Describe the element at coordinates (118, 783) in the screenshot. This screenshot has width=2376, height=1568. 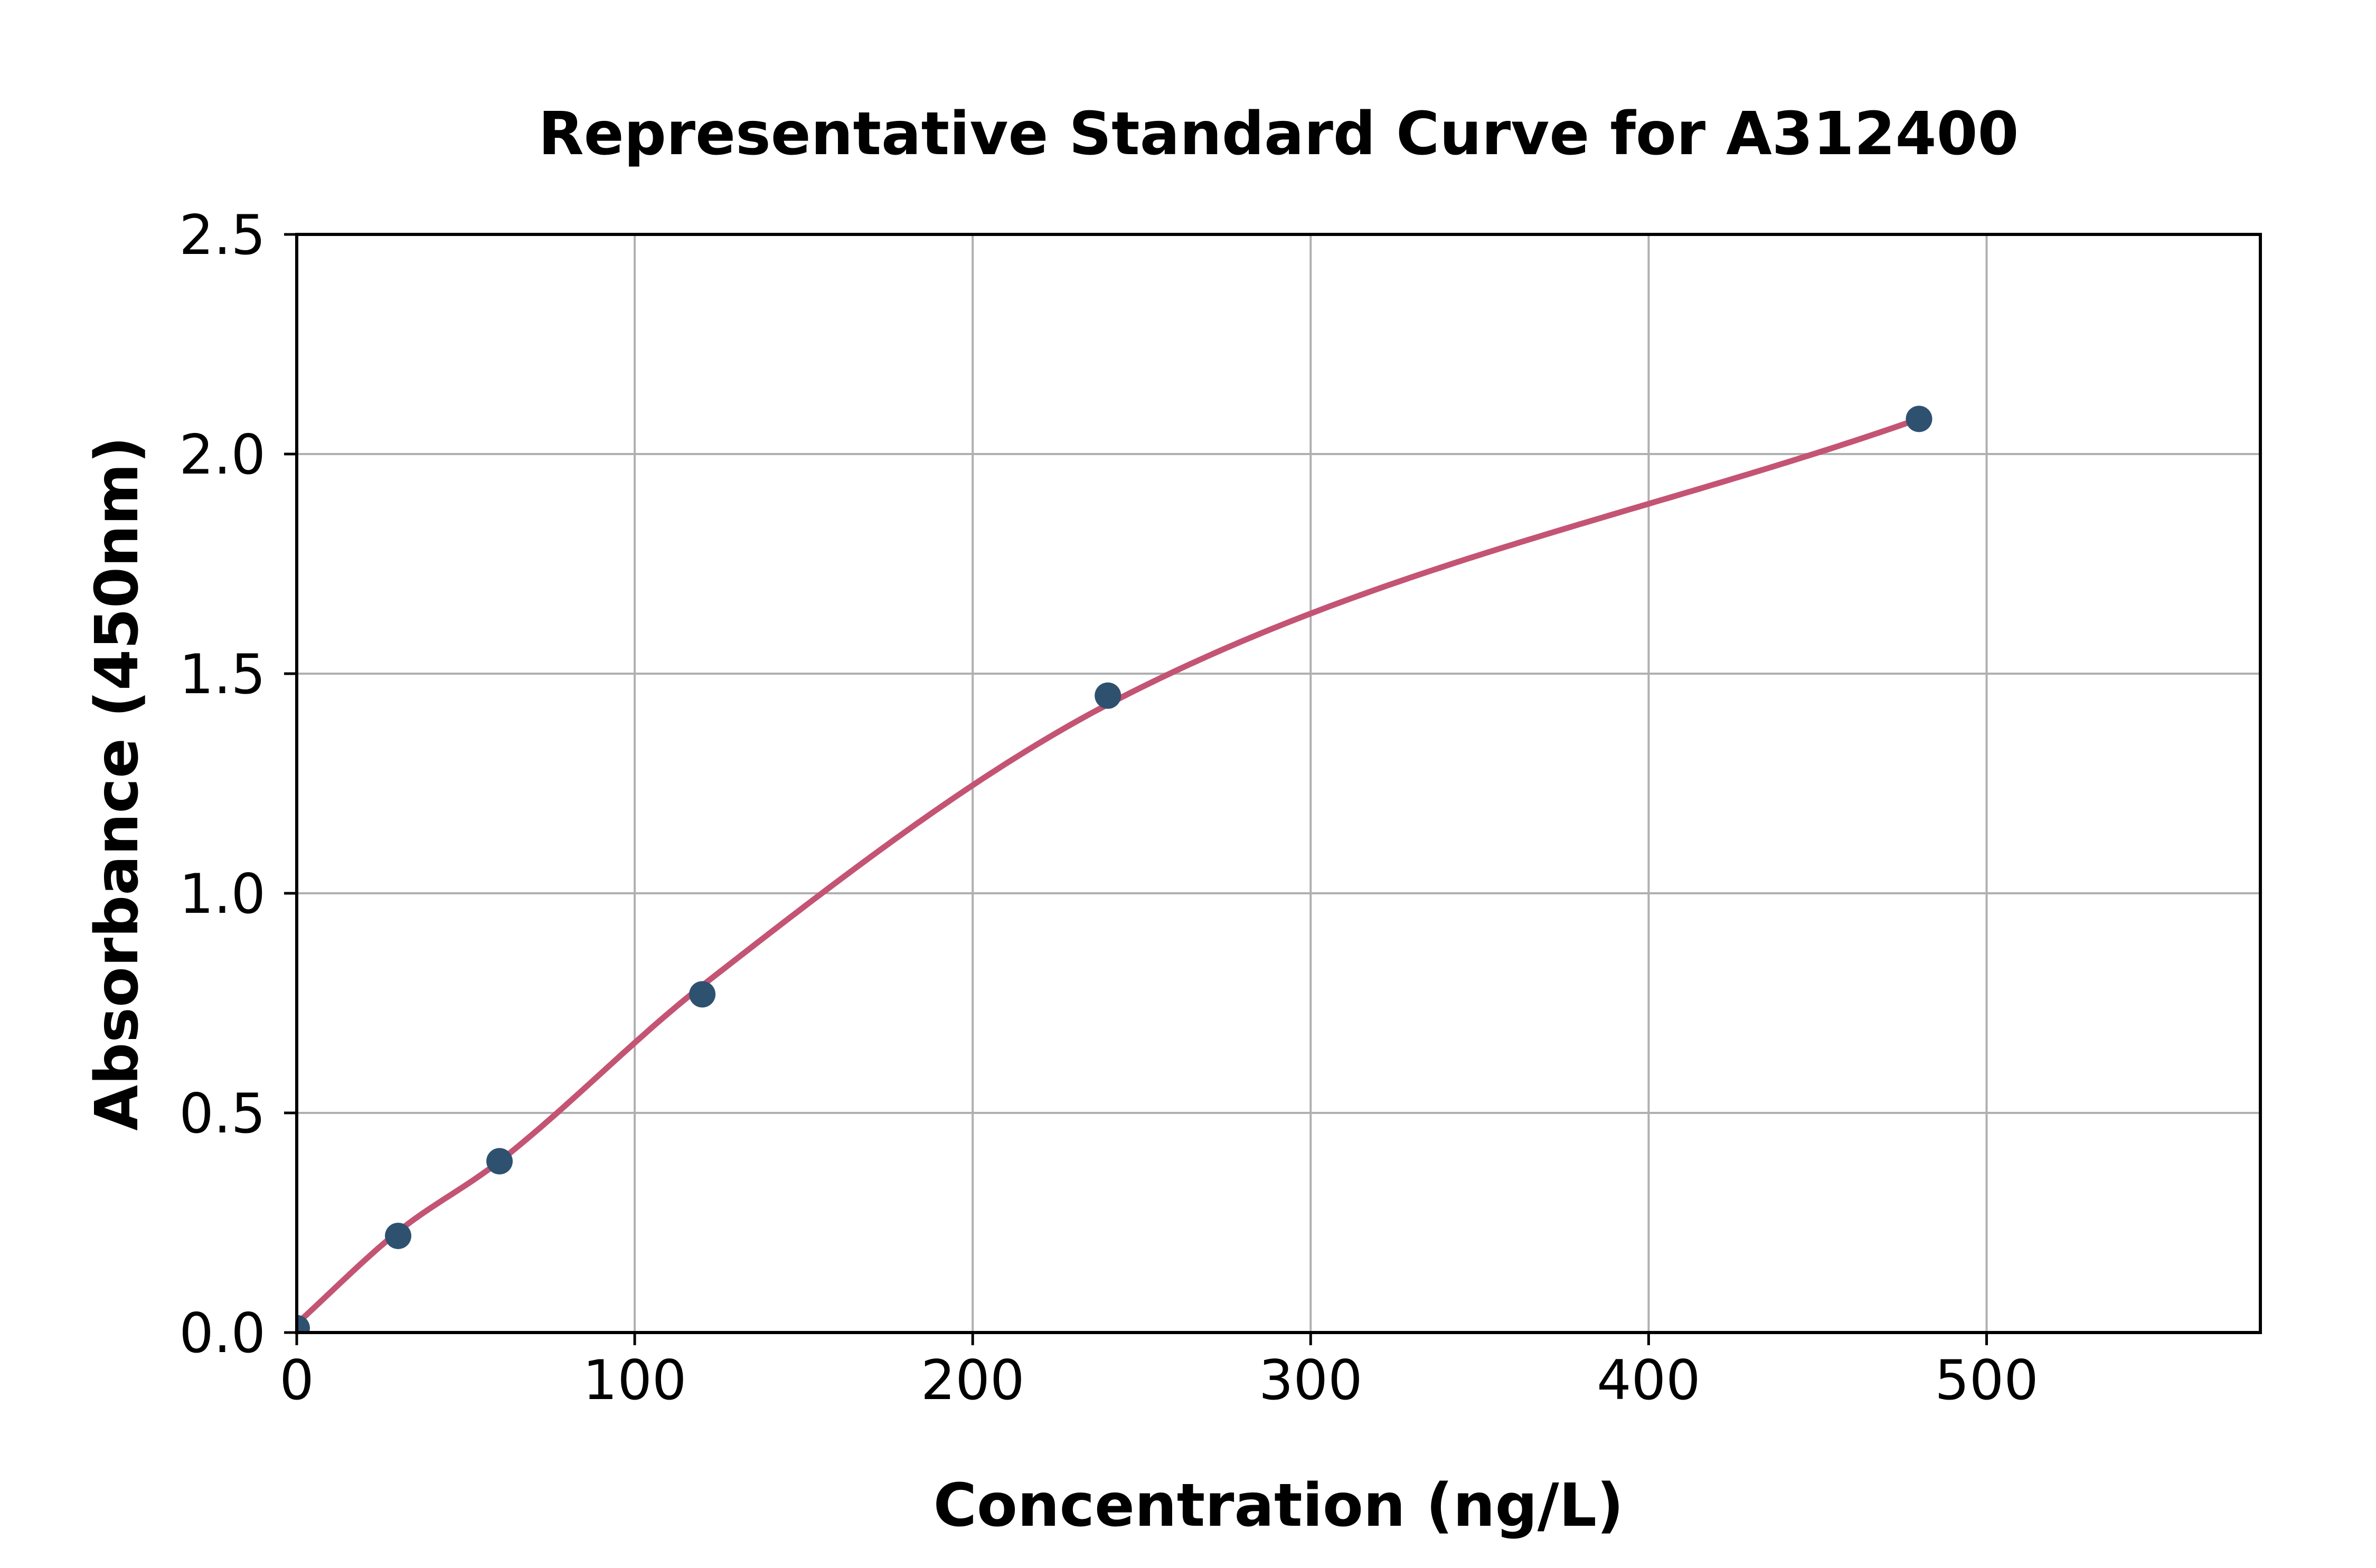
I see `y-axis-label: Absorbance (450nm)` at that location.